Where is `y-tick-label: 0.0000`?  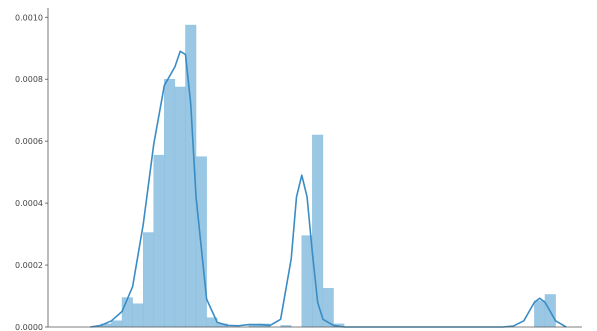 y-tick-label: 0.0000 is located at coordinates (29, 327).